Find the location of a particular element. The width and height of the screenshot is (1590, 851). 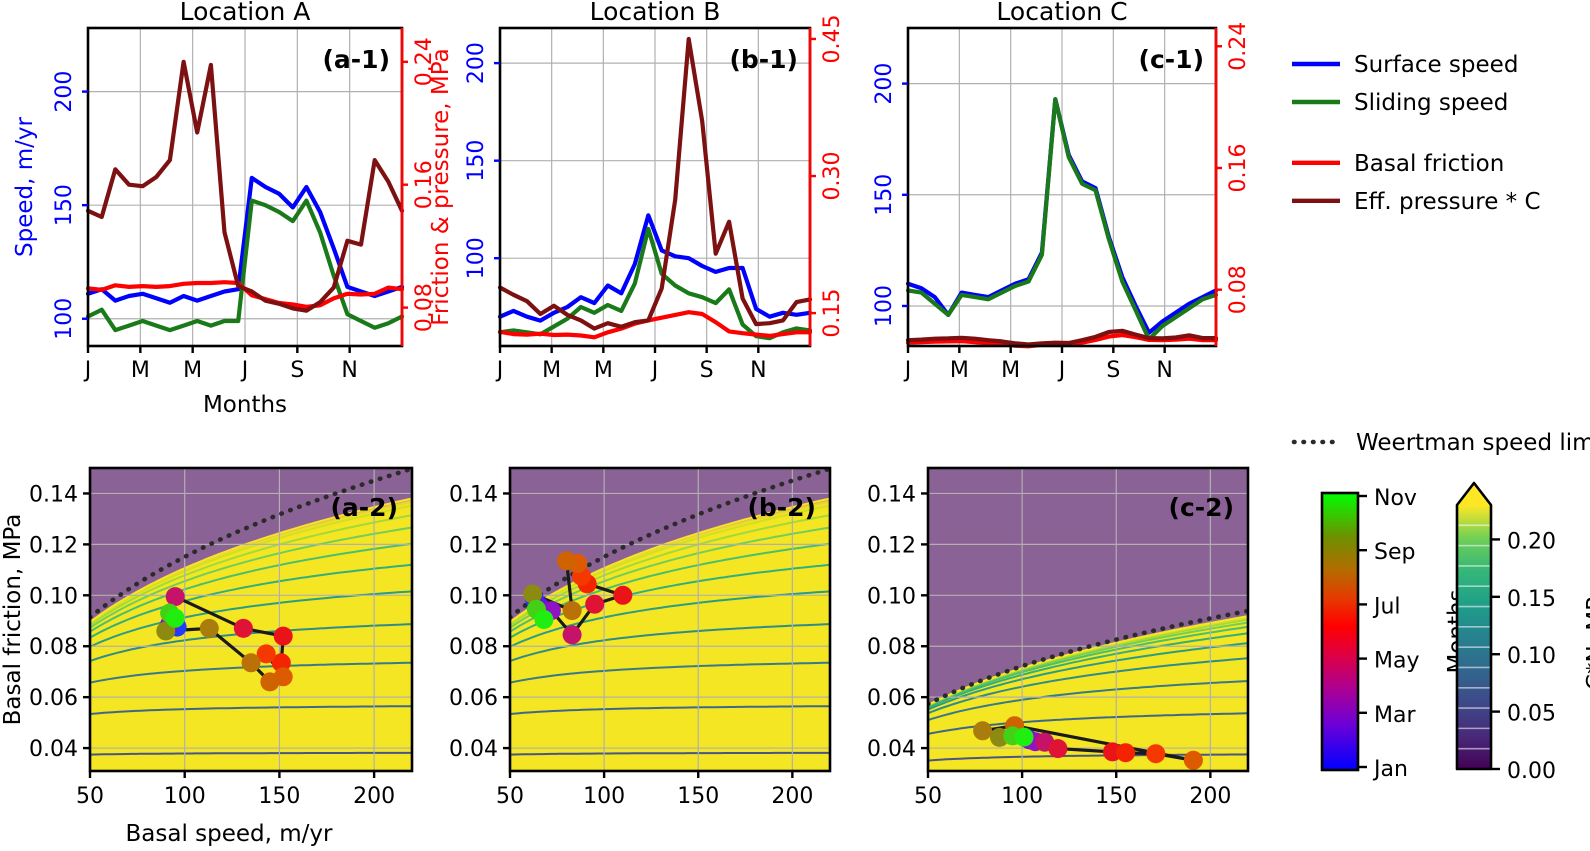

panel-tag: (c-2) is located at coordinates (1201, 507).